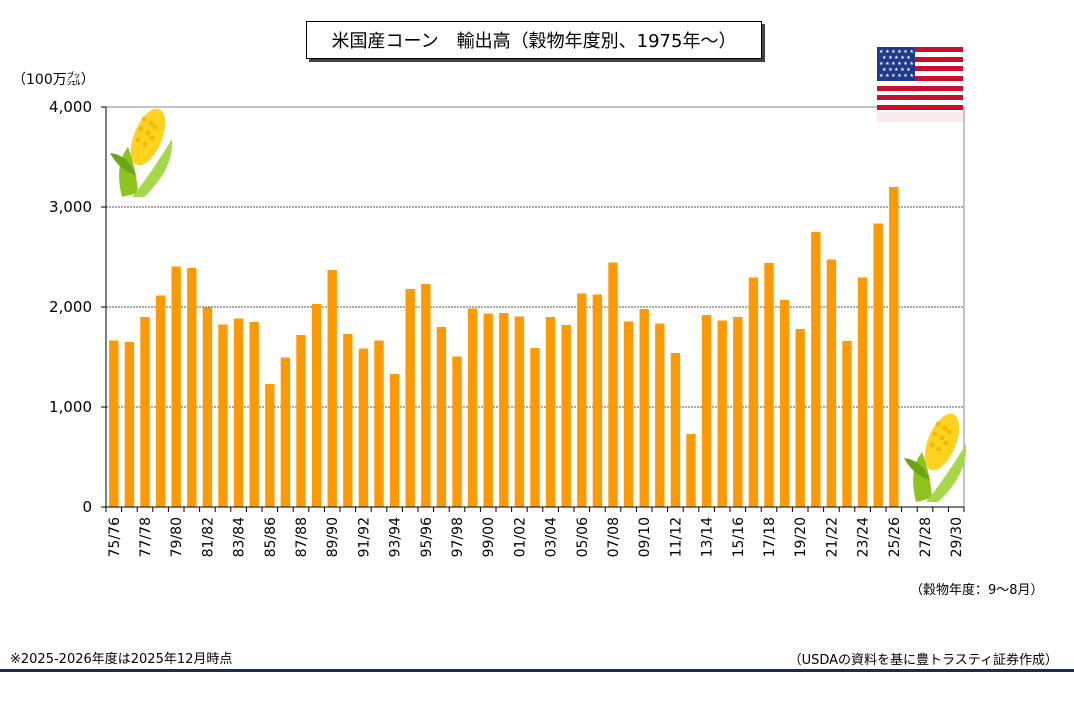  I want to click on y-tick-label: 1,000, so click(70, 407).